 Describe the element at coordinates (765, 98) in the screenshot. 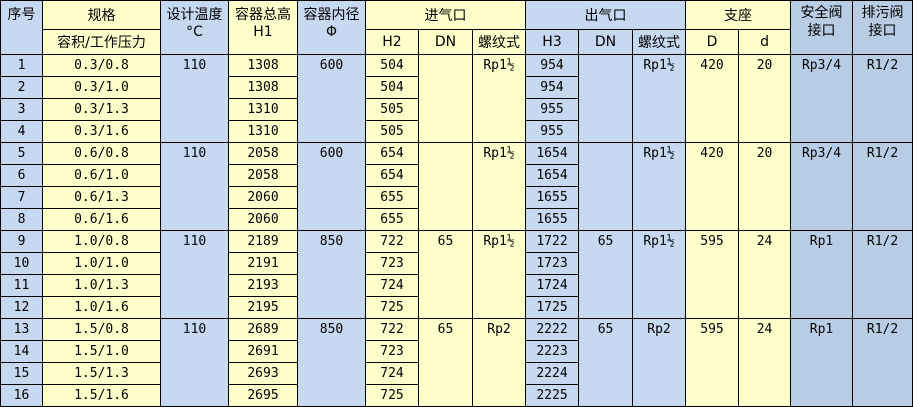

I see `cell-support-d: 20` at that location.